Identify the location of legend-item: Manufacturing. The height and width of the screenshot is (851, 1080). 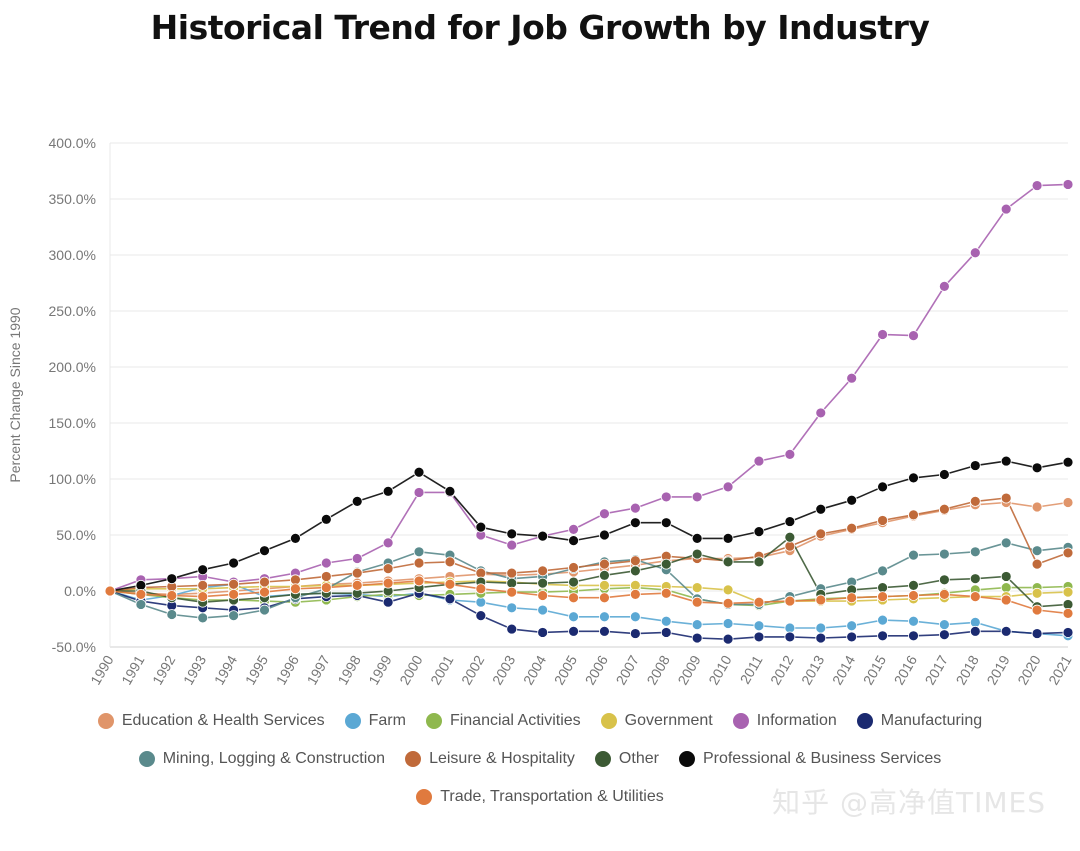
(919, 721).